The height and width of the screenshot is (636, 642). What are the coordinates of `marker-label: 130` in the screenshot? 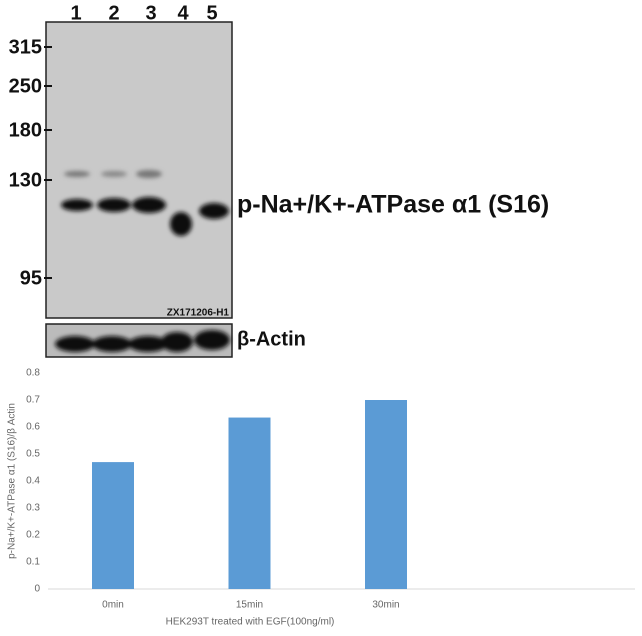 It's located at (25, 180).